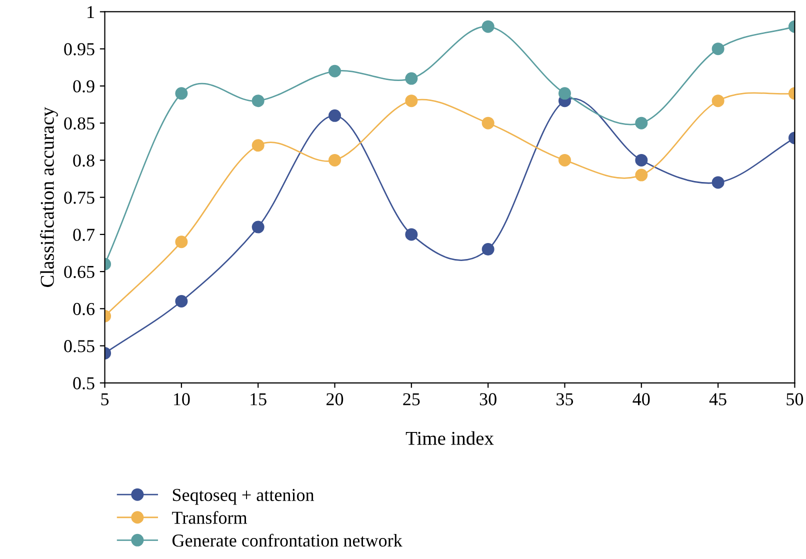 The width and height of the screenshot is (806, 559). I want to click on x-tick-label: 20, so click(335, 399).